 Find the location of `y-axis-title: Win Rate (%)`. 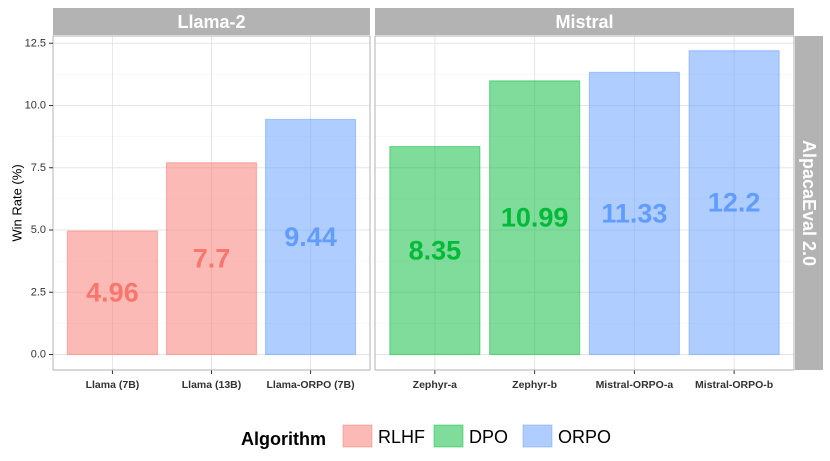

y-axis-title: Win Rate (%) is located at coordinates (17, 202).